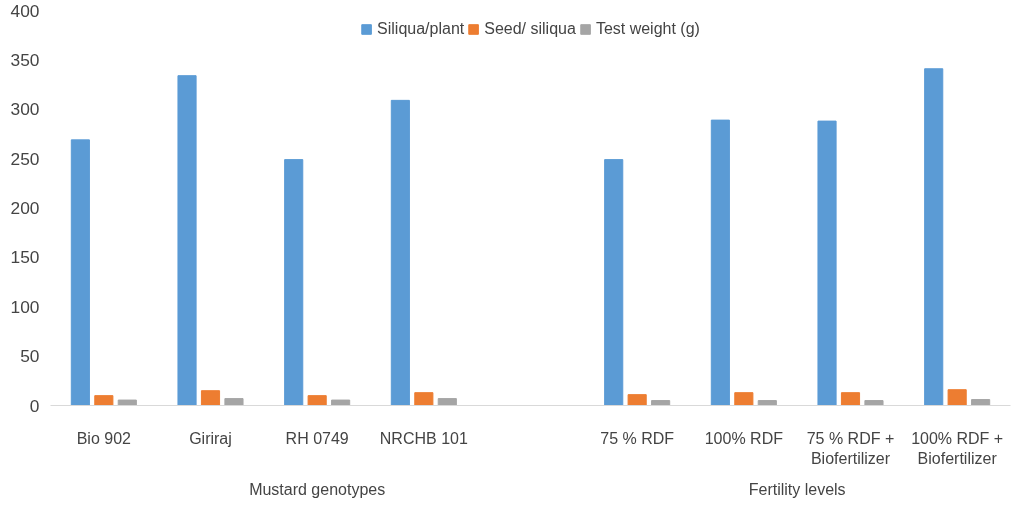 Image resolution: width=1027 pixels, height=506 pixels. What do you see at coordinates (210, 438) in the screenshot?
I see `x-tick-label: Giriraj` at bounding box center [210, 438].